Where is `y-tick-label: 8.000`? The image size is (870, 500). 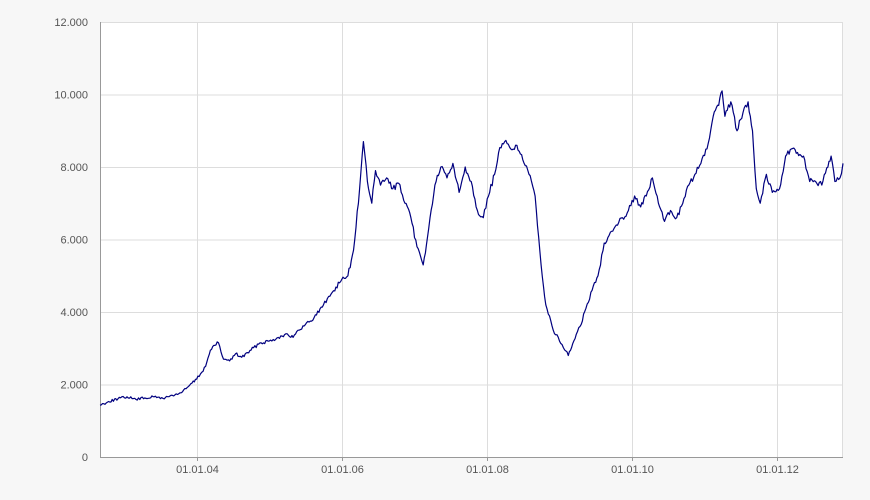 y-tick-label: 8.000 is located at coordinates (74, 168).